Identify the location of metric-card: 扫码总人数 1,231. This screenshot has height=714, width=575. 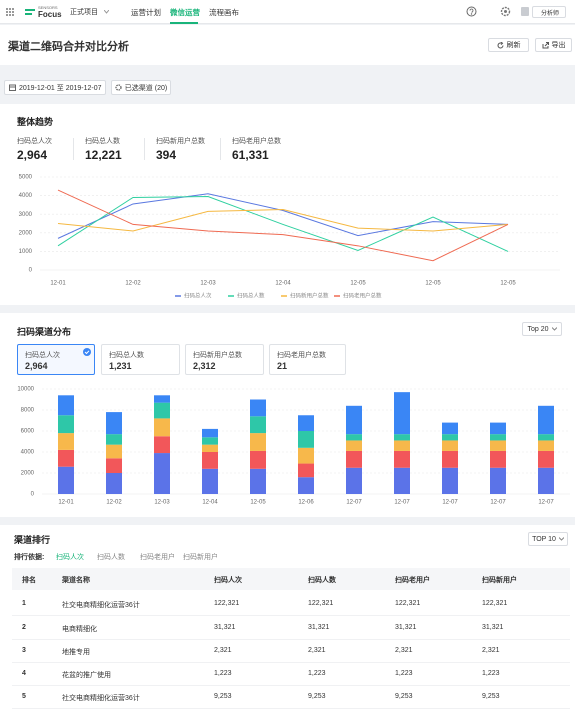
(140, 359).